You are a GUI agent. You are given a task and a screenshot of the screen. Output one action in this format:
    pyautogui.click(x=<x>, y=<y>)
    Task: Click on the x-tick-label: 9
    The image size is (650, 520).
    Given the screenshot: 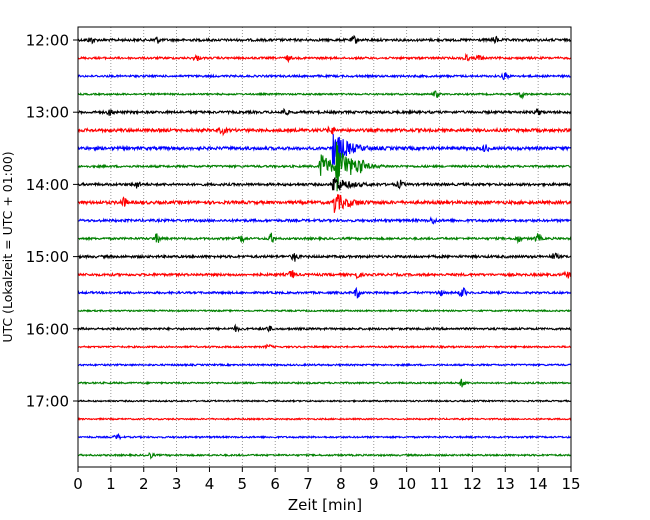 What is the action you would take?
    pyautogui.click(x=374, y=484)
    